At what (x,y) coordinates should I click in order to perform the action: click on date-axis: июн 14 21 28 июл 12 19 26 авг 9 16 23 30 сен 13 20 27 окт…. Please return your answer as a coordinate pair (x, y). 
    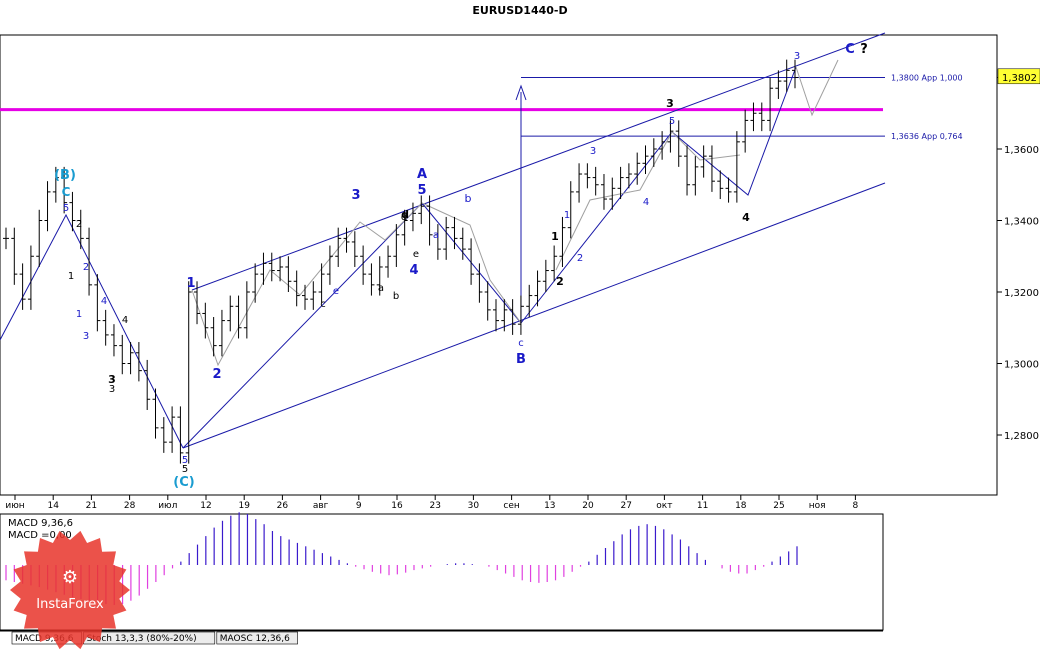
    Looking at the image, I should click on (432, 503).